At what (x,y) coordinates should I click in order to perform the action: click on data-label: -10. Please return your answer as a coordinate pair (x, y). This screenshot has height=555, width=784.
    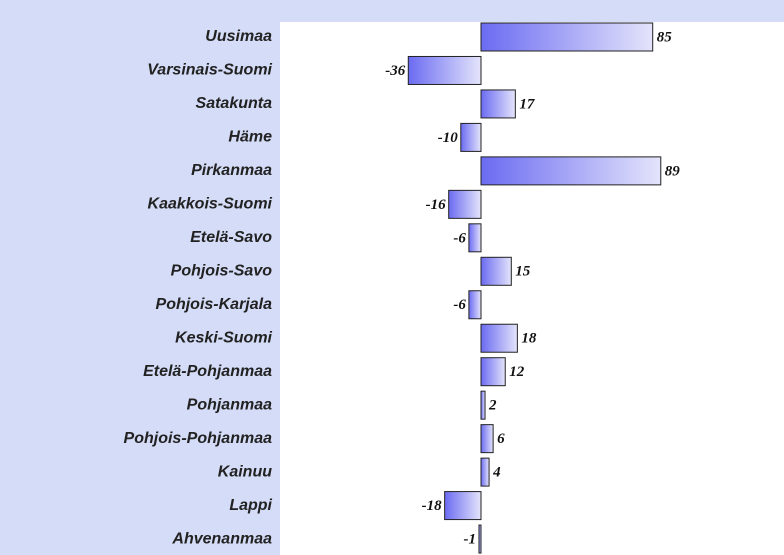
    Looking at the image, I should click on (448, 138).